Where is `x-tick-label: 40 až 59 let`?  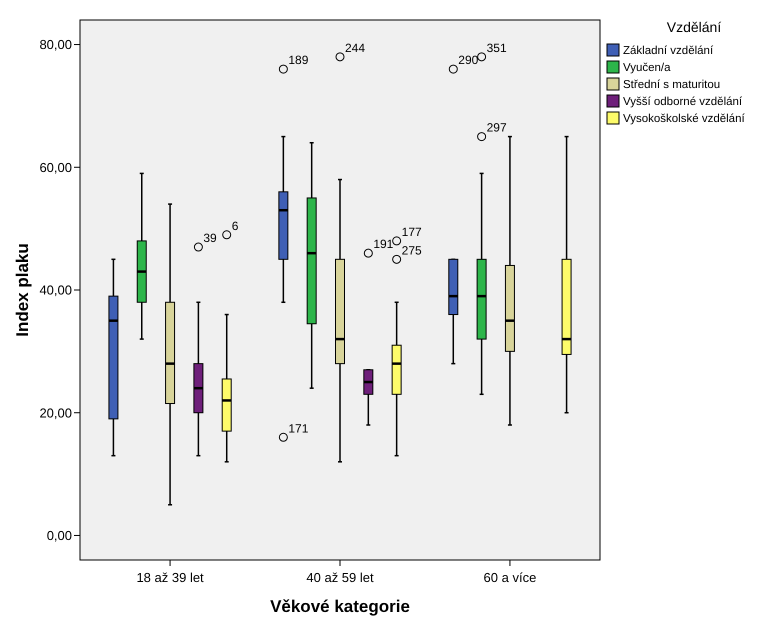 x-tick-label: 40 až 59 let is located at coordinates (340, 577).